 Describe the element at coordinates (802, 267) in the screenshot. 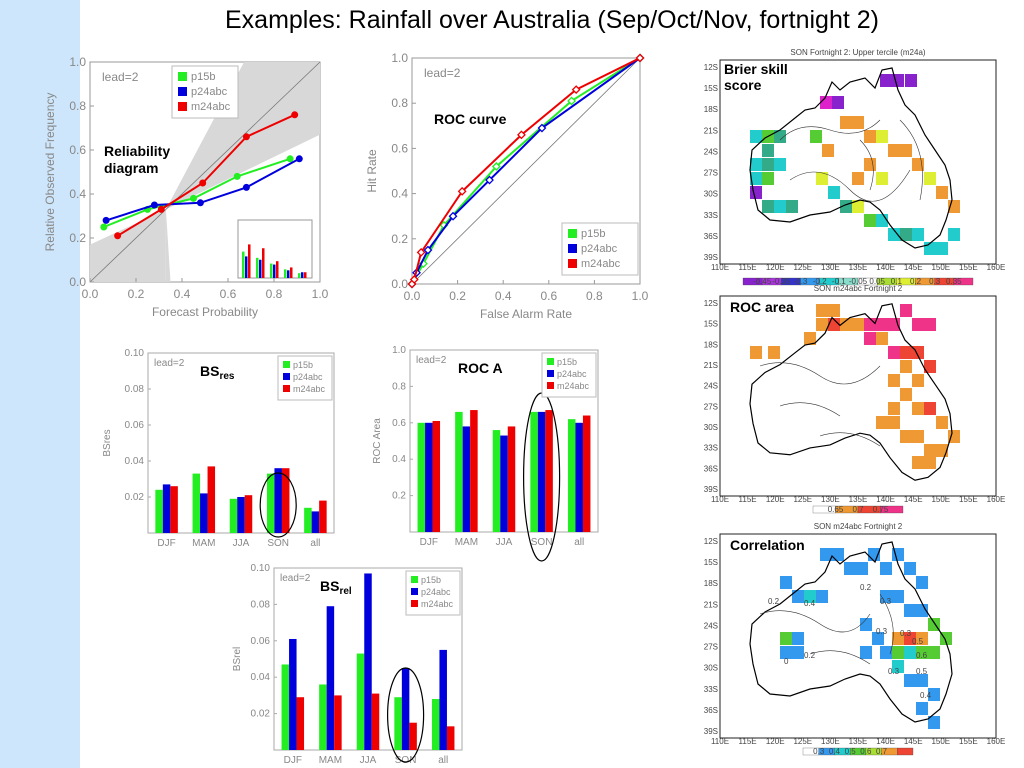

I see `lon-tick-label: 125E` at that location.